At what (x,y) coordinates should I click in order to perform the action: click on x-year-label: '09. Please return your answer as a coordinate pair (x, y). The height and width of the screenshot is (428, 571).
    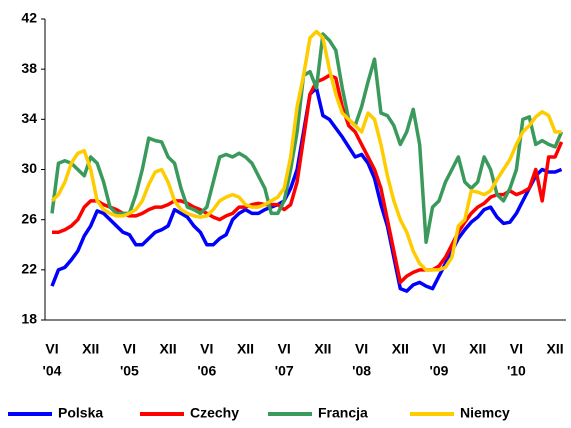
    Looking at the image, I should click on (439, 371).